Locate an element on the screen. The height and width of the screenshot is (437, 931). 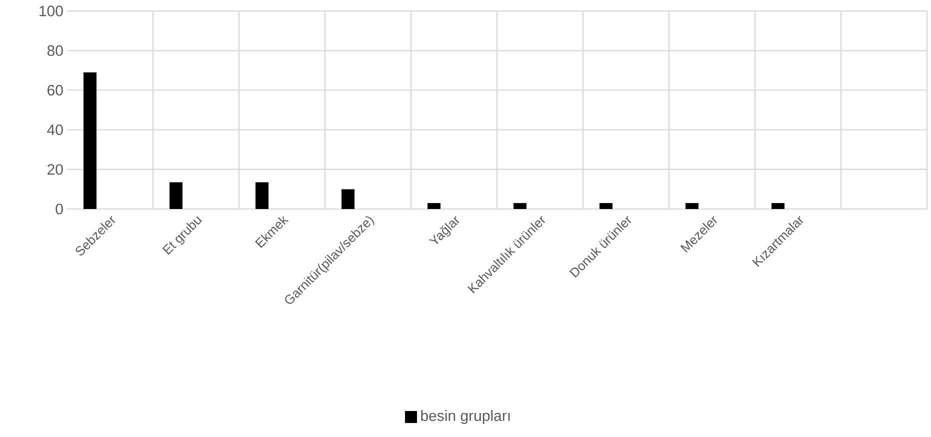
y-tick-label: 0 is located at coordinates (59, 209).